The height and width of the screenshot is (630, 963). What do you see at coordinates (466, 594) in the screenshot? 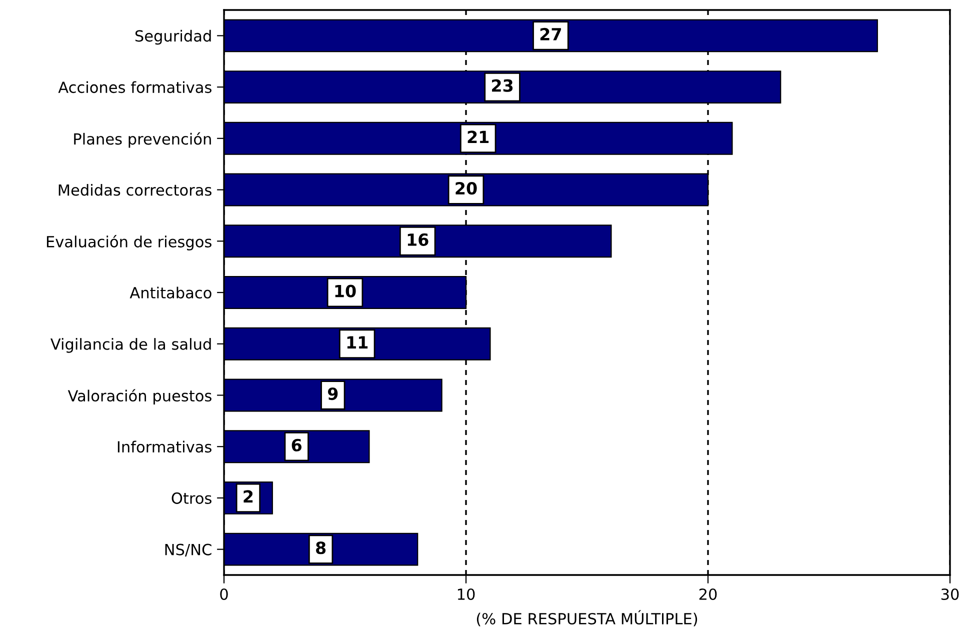
I see `x-tick-label: 10` at bounding box center [466, 594].